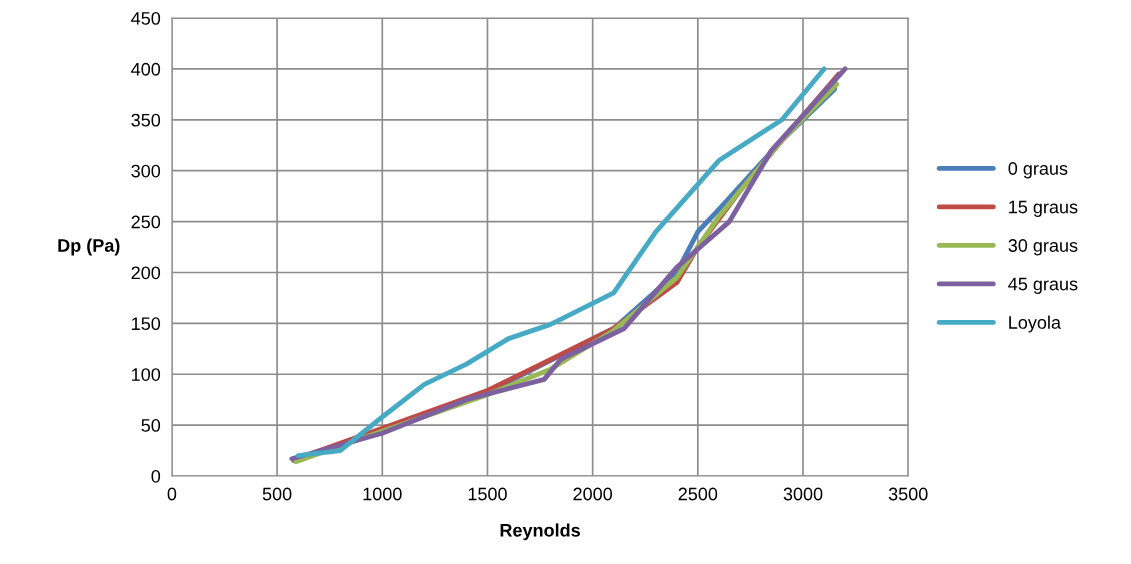  I want to click on x-tick-label: 3500, so click(908, 494).